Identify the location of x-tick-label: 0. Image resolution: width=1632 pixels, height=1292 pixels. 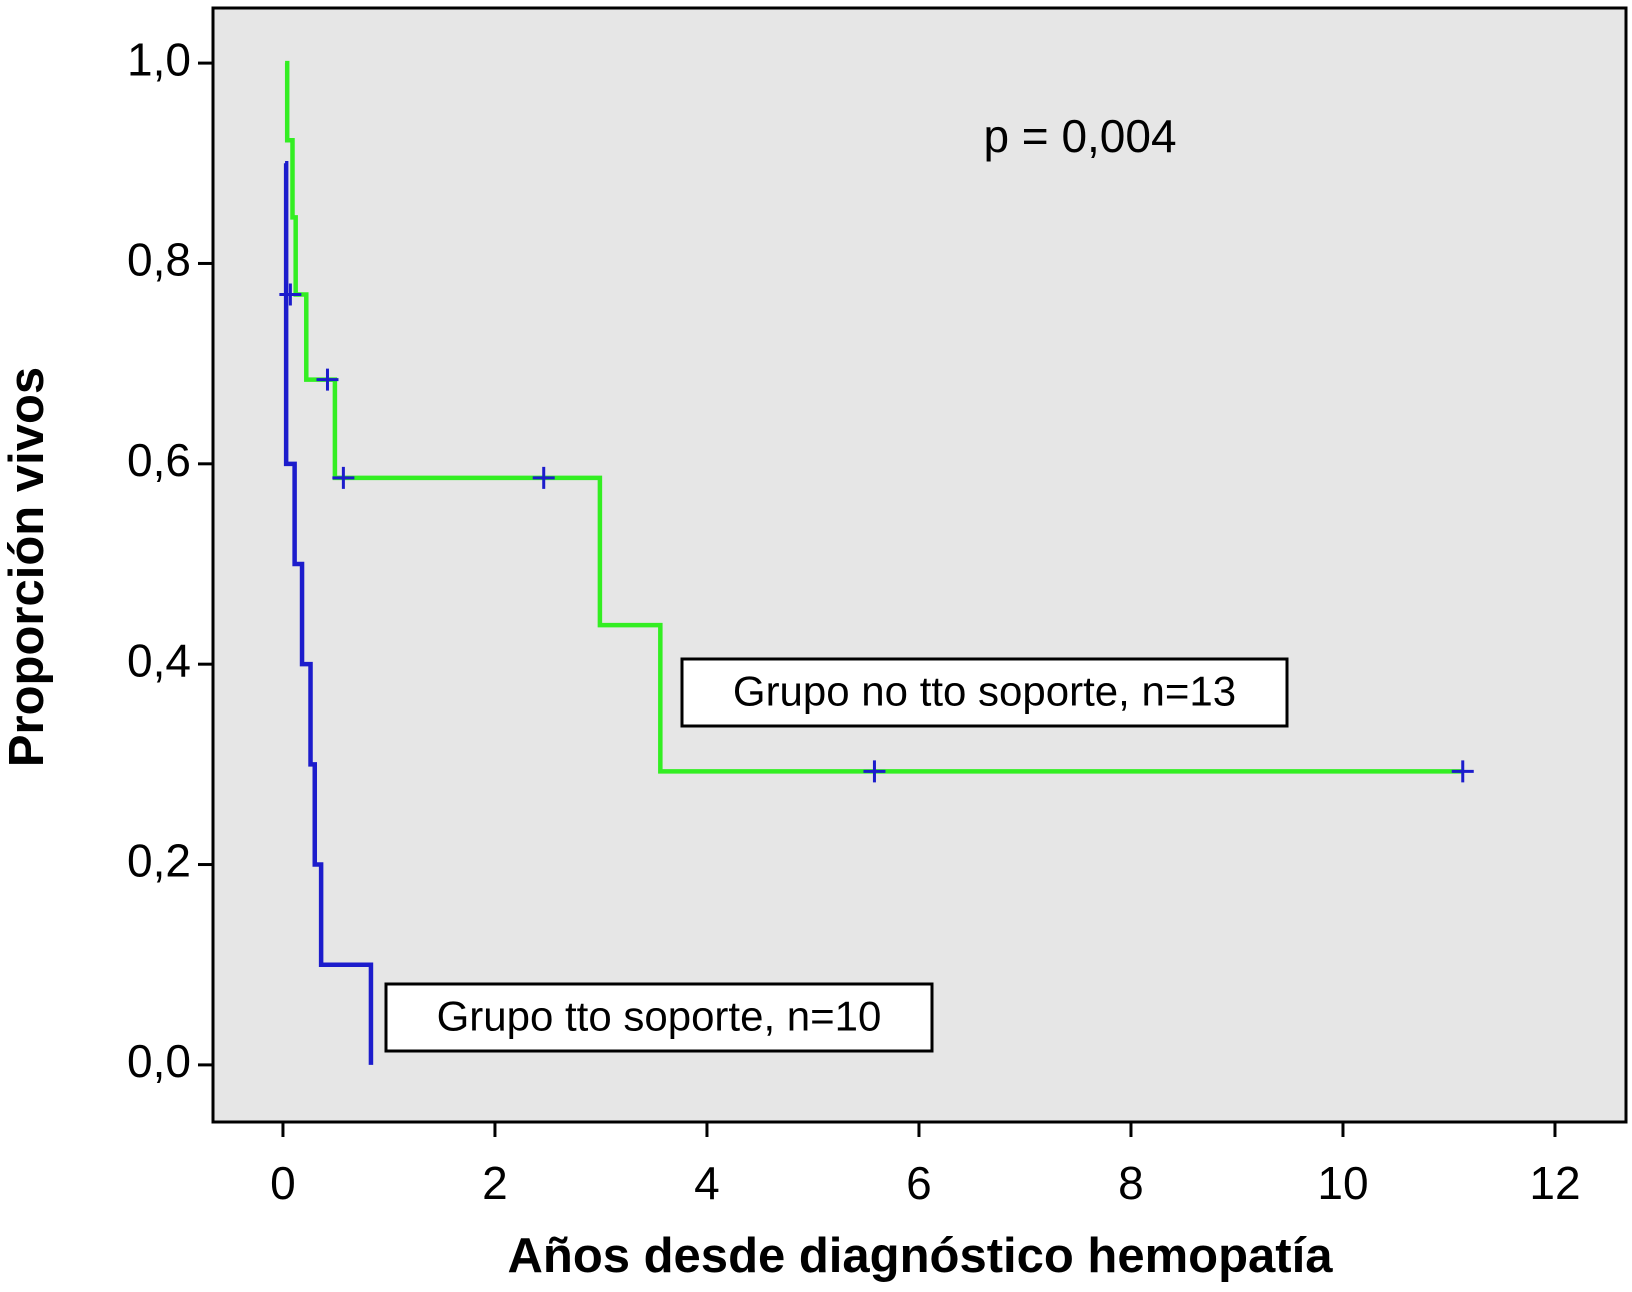
(283, 1183).